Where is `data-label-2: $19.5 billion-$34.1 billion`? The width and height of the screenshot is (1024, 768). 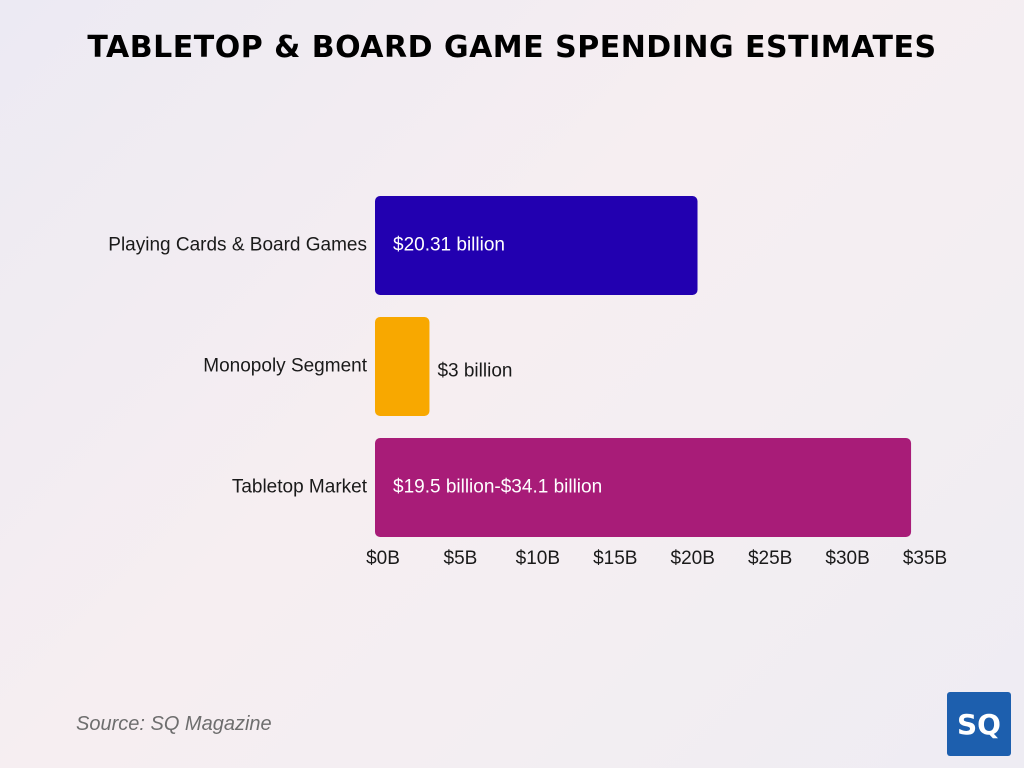 data-label-2: $19.5 billion-$34.1 billion is located at coordinates (497, 487).